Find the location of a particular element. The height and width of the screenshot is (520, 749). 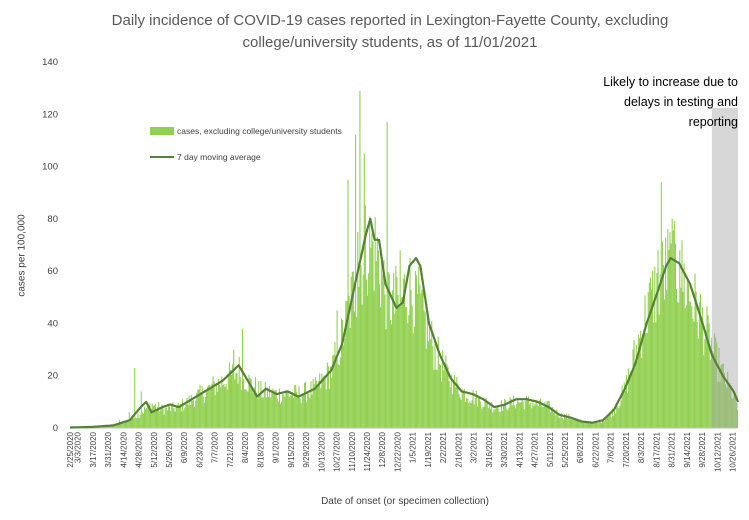

y-tick-label: 120 is located at coordinates (50, 114).